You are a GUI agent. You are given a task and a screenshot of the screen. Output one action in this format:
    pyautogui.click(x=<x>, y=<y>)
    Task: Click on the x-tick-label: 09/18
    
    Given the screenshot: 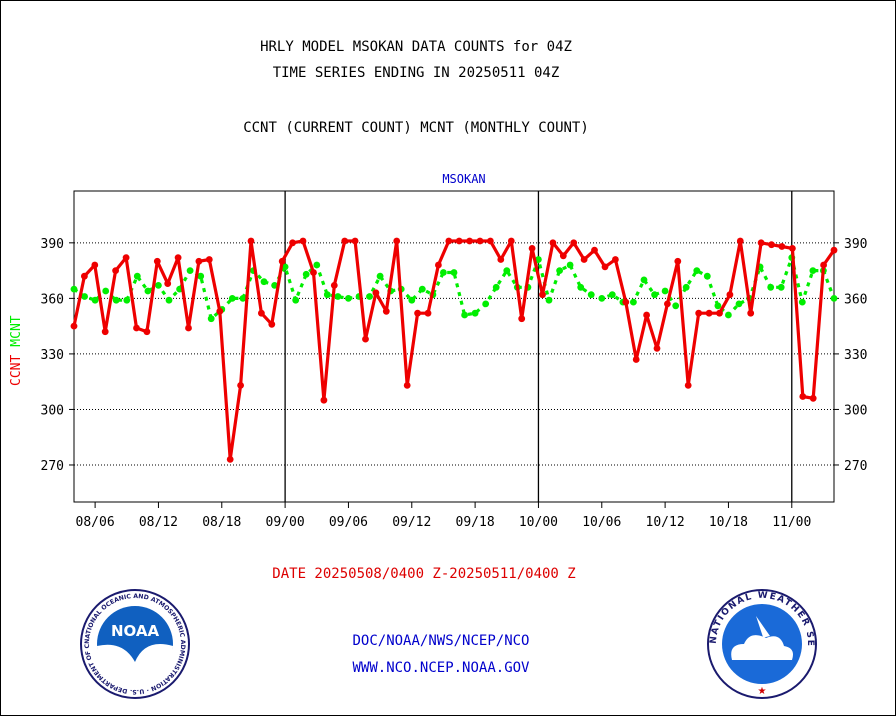 What is the action you would take?
    pyautogui.click(x=475, y=522)
    